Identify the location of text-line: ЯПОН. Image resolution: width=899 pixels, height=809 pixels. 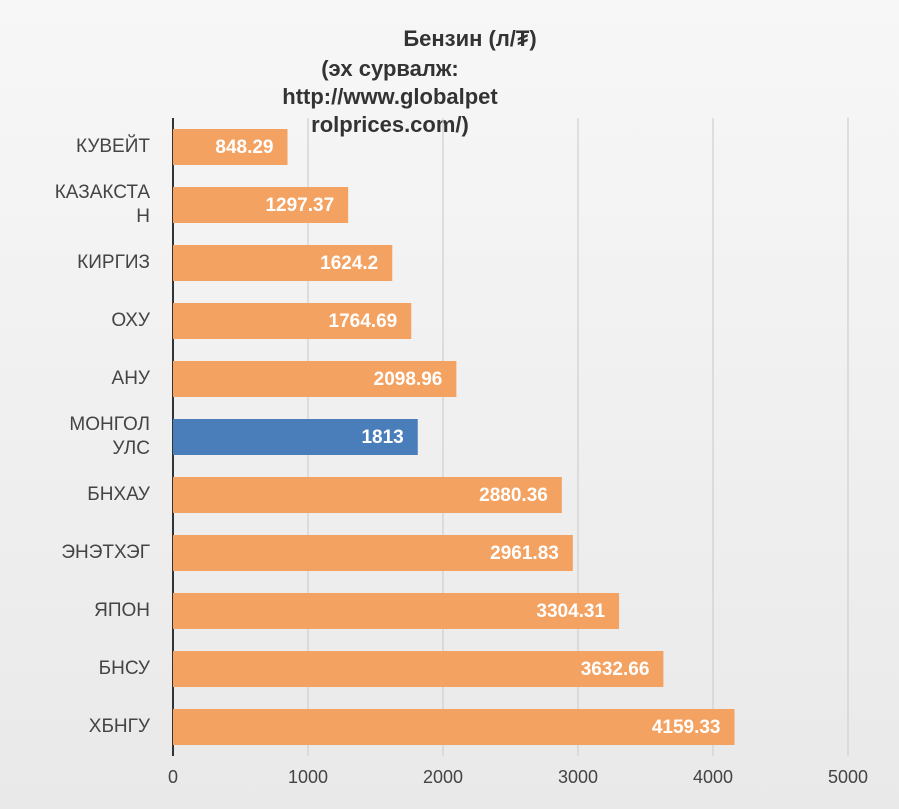
(122, 610).